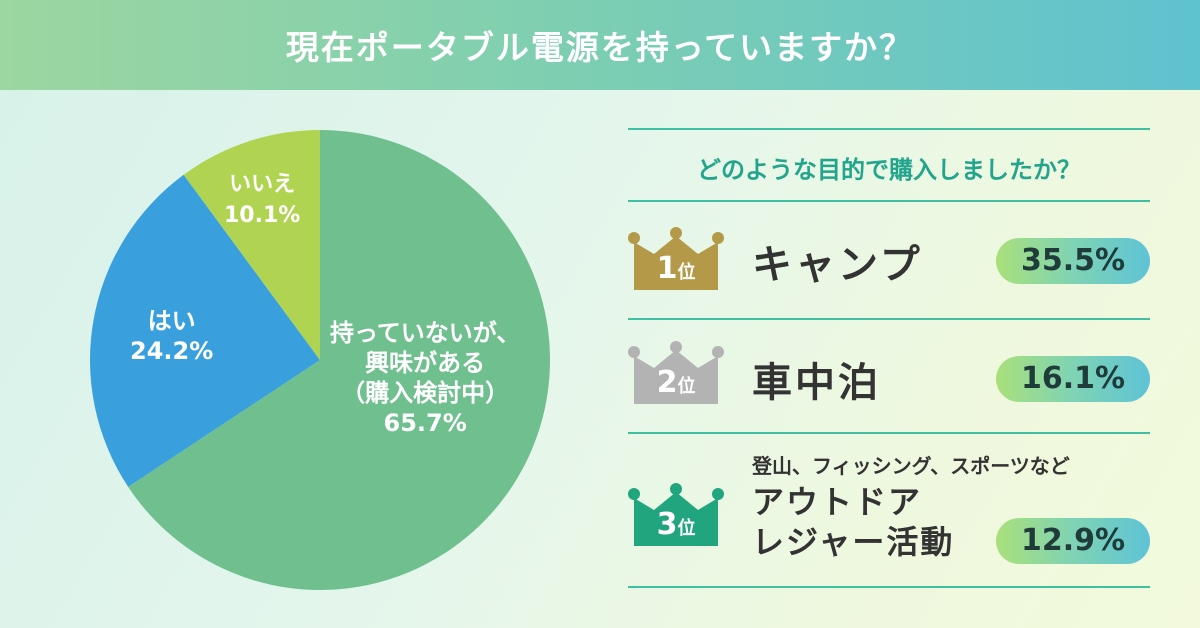 The width and height of the screenshot is (1200, 628). I want to click on percentage-badge: 12.9%, so click(1073, 541).